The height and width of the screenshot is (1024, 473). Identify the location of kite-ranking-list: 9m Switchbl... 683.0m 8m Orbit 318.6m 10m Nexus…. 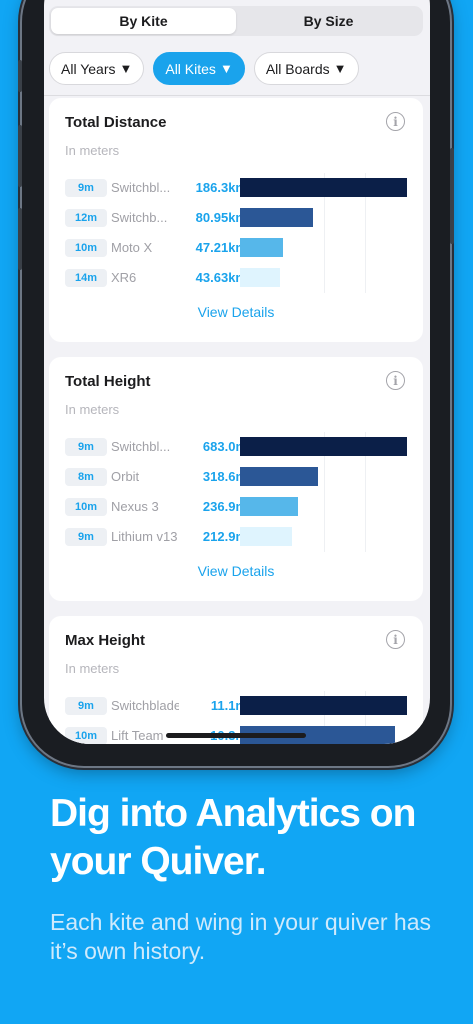
(237, 492).